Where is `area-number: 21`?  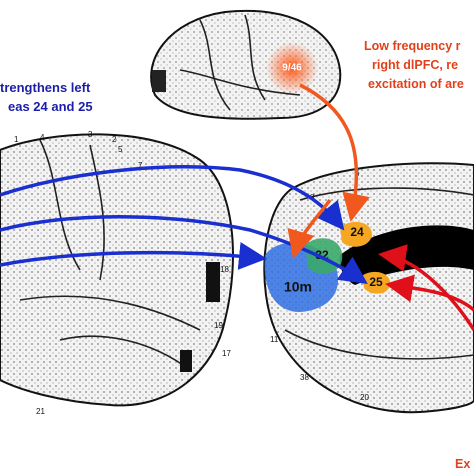 area-number: 21 is located at coordinates (40, 411).